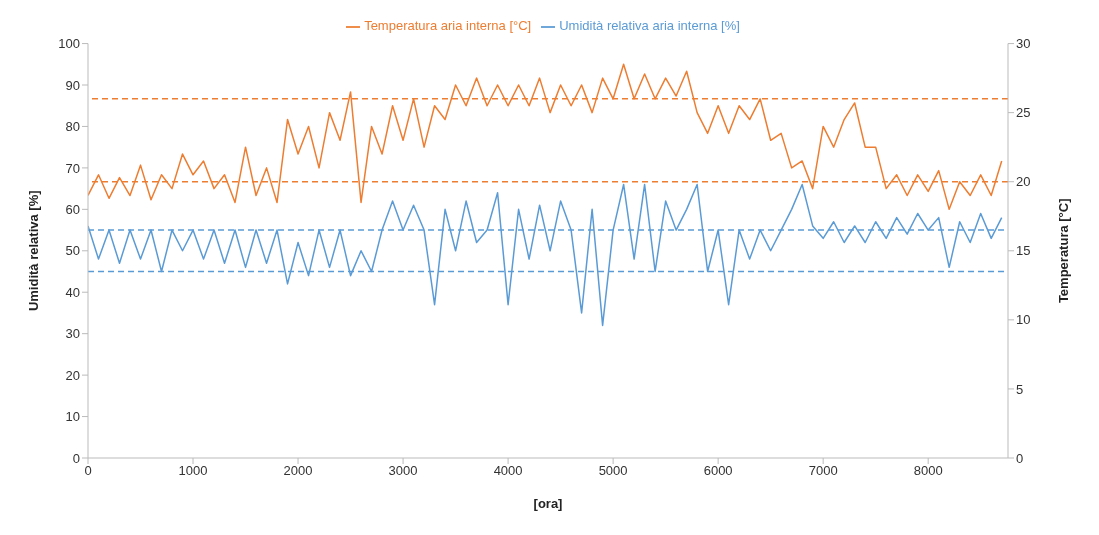  Describe the element at coordinates (72, 417) in the screenshot. I see `y-tick-label: 10` at that location.